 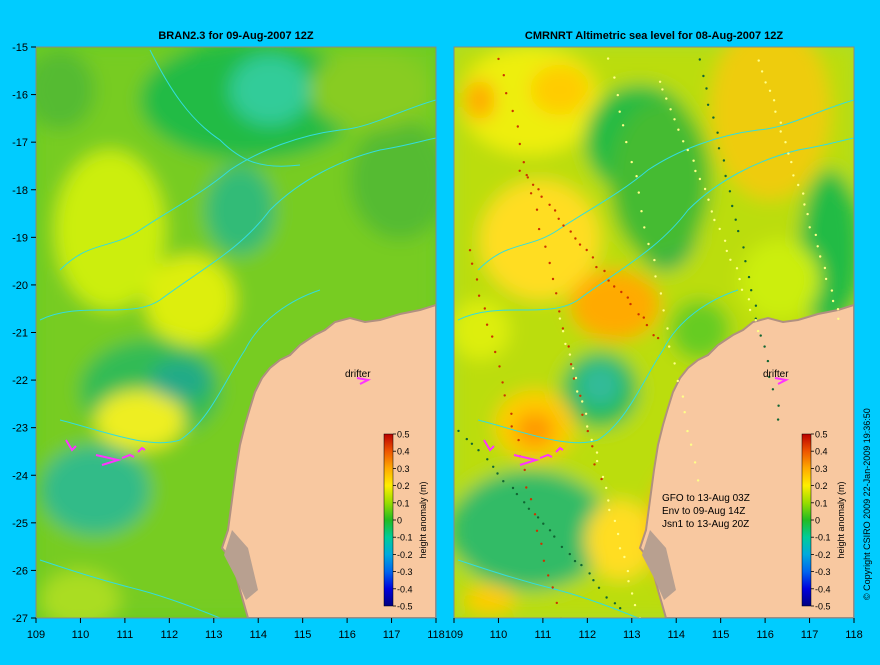 What do you see at coordinates (636, 421) in the screenshot?
I see `right-drifter-tracks` at bounding box center [636, 421].